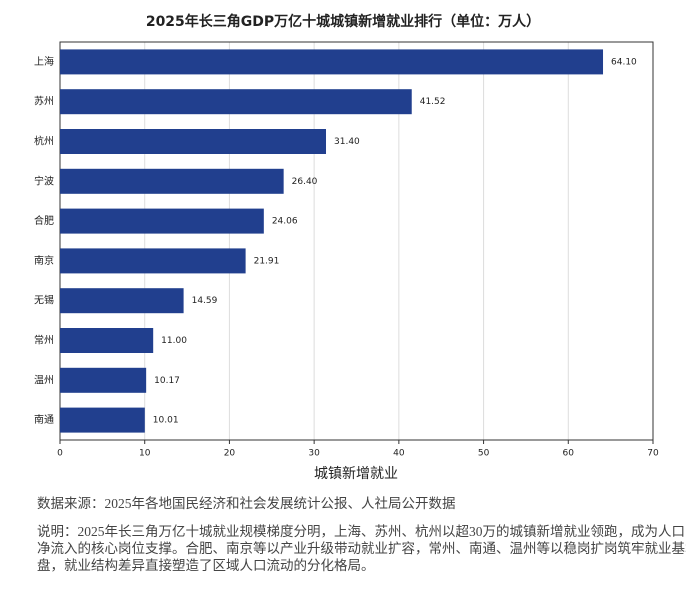  What do you see at coordinates (166, 421) in the screenshot?
I see `value-label: 10.01` at bounding box center [166, 421].